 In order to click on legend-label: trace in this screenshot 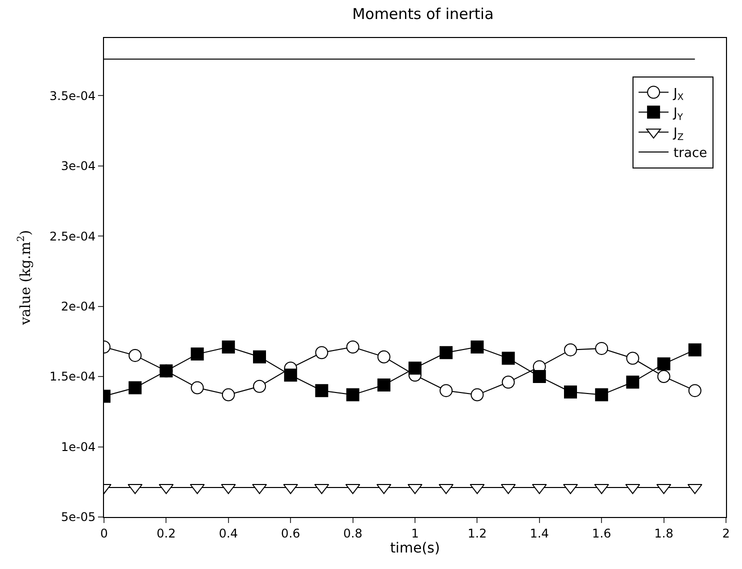, I will do `click(691, 154)`.